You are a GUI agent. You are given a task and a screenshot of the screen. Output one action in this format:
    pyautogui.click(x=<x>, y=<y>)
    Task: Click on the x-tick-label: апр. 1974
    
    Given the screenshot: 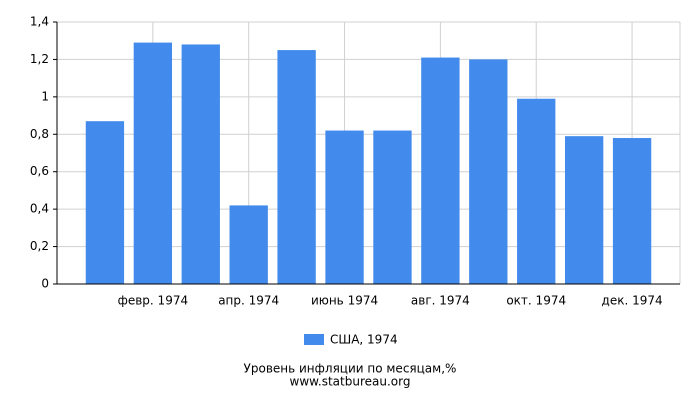 What is the action you would take?
    pyautogui.click(x=248, y=301)
    